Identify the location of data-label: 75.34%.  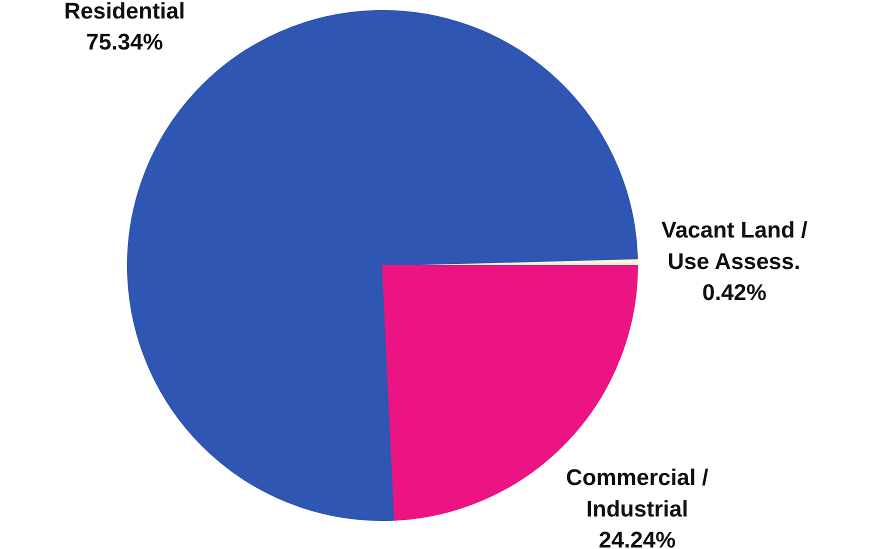
(125, 41).